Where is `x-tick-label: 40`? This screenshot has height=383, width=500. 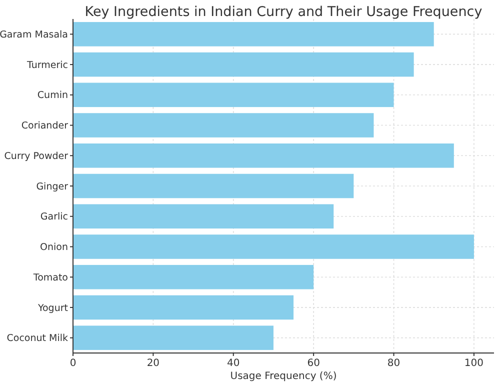
x-tick-label: 40 is located at coordinates (233, 363).